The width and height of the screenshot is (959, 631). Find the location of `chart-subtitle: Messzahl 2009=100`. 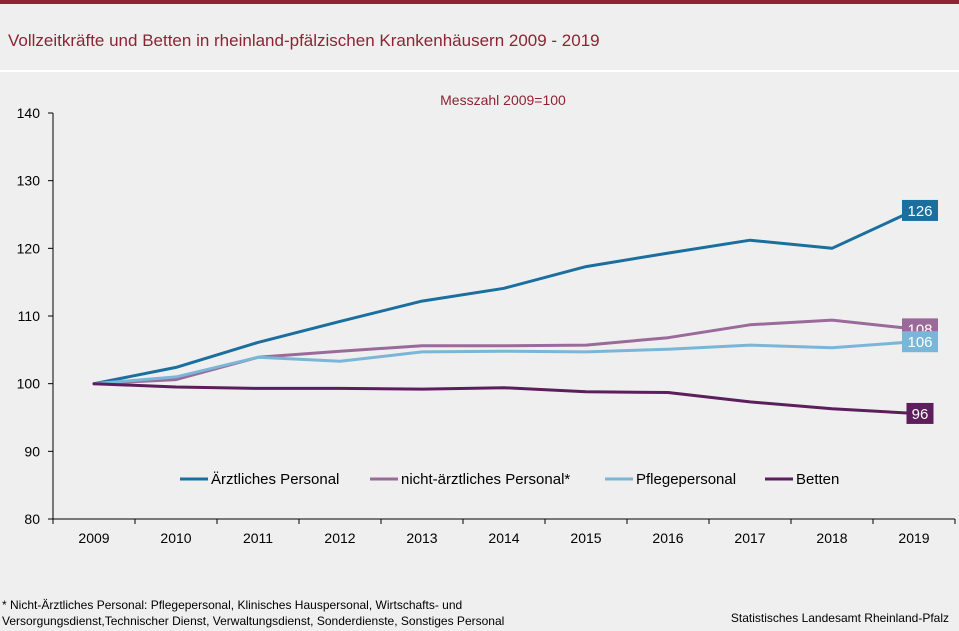

chart-subtitle: Messzahl 2009=100 is located at coordinates (503, 100).